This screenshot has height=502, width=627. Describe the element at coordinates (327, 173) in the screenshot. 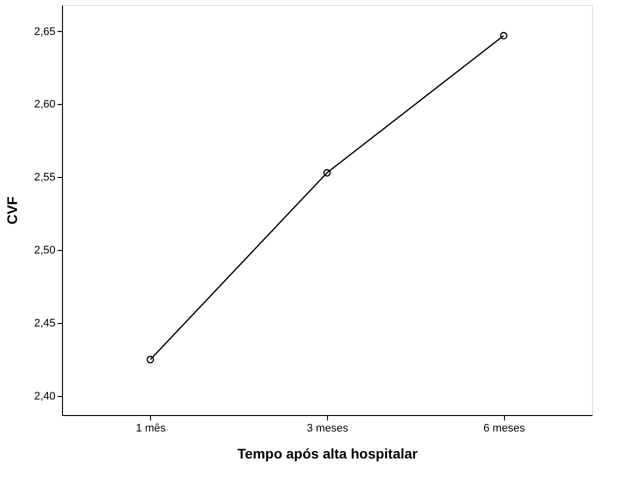

I see `point` at that location.